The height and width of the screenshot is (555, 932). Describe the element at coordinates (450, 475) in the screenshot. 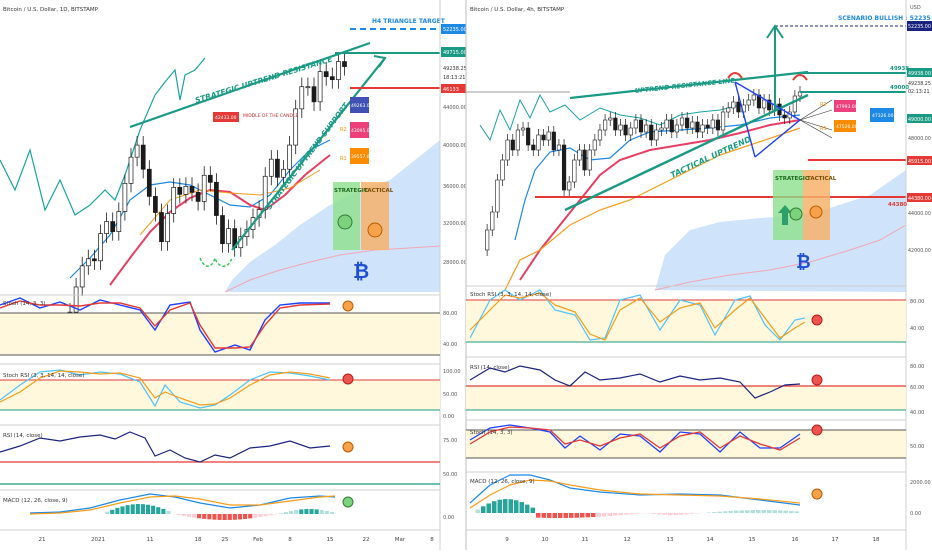

I see `left-rsi-axis-50: 50.00` at that location.